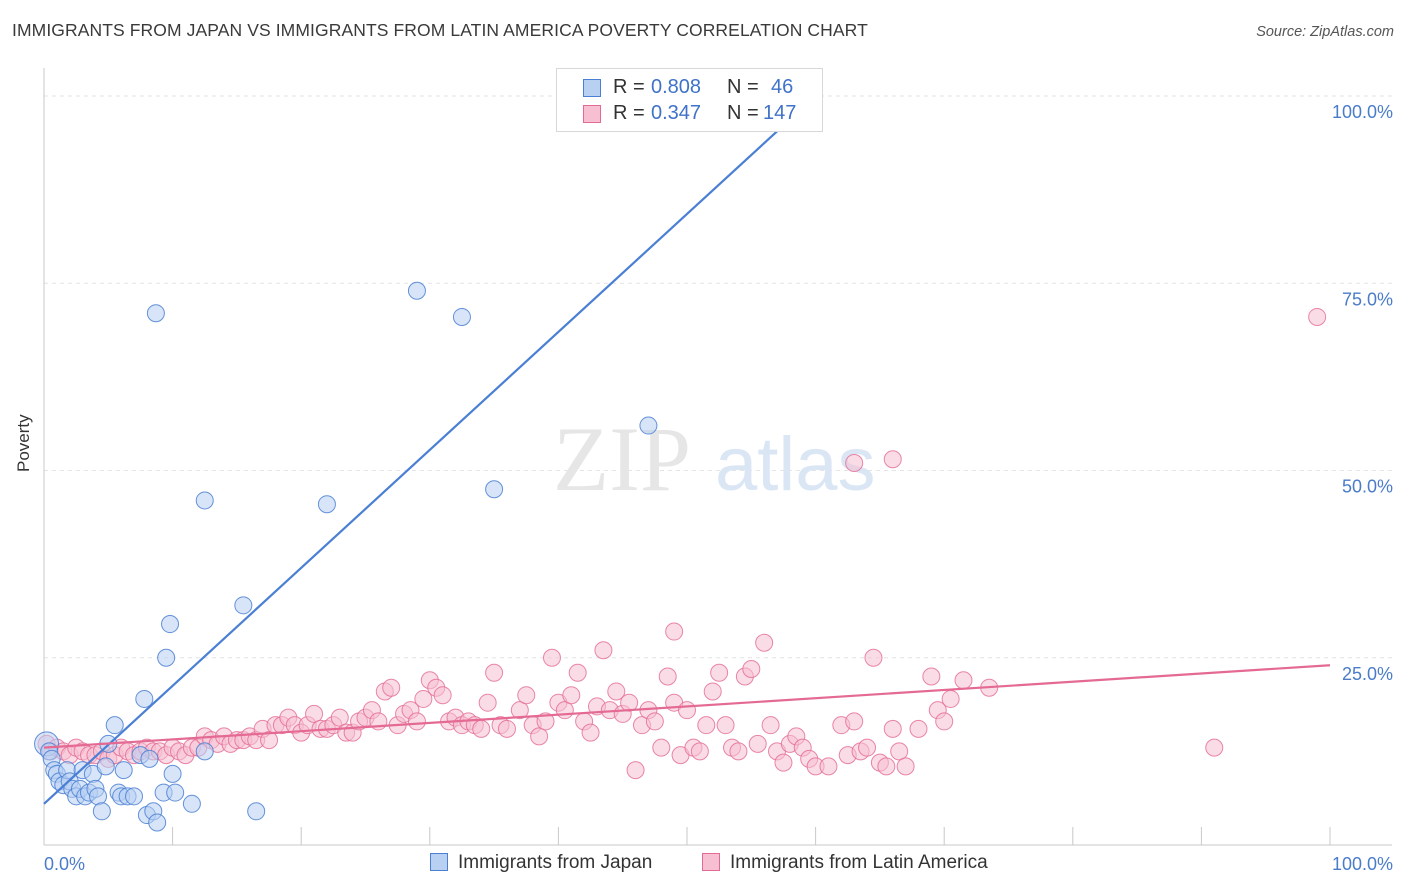 This screenshot has width=1406, height=892. What do you see at coordinates (782, 87) in the screenshot?
I see `legend-japan-n-value: 46` at bounding box center [782, 87].